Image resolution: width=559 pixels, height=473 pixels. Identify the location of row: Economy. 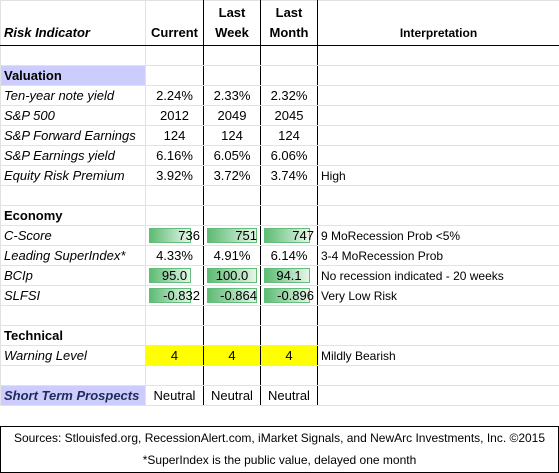
(280, 216).